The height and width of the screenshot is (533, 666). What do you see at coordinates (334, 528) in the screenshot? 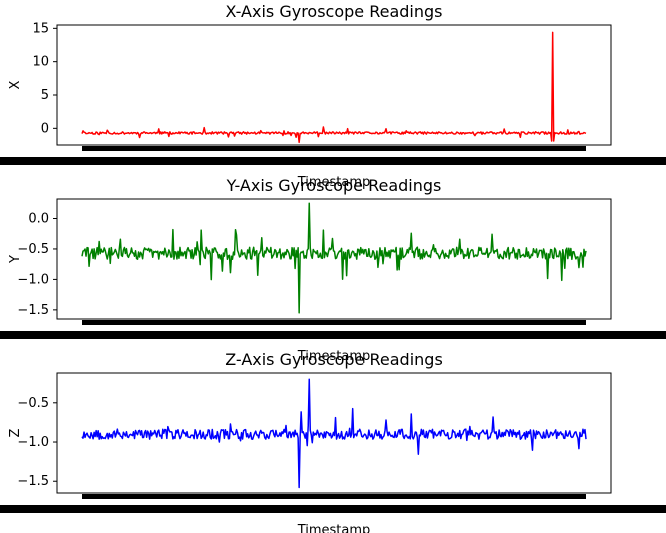
I see `x-axis-label-3: Timestamp` at bounding box center [334, 528].